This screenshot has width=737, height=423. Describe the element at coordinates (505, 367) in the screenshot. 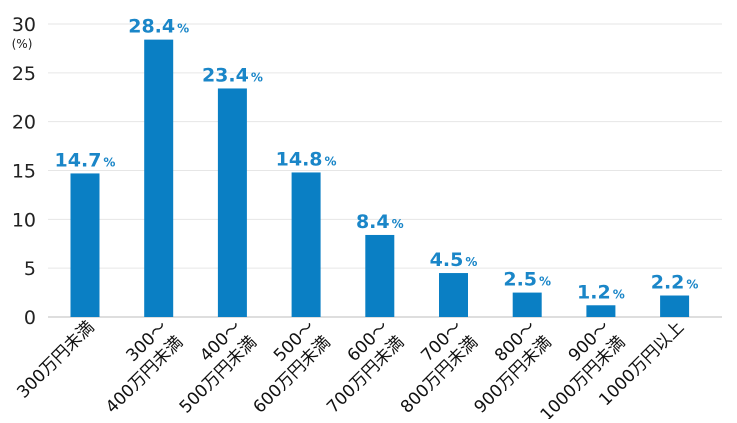

I see `x-tick-label: 800～900万円未満` at that location.